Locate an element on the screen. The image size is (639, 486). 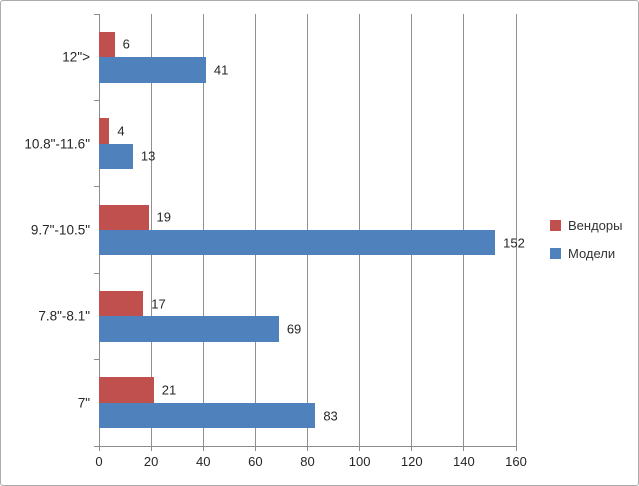
legend-item: Вендоры is located at coordinates (586, 225).